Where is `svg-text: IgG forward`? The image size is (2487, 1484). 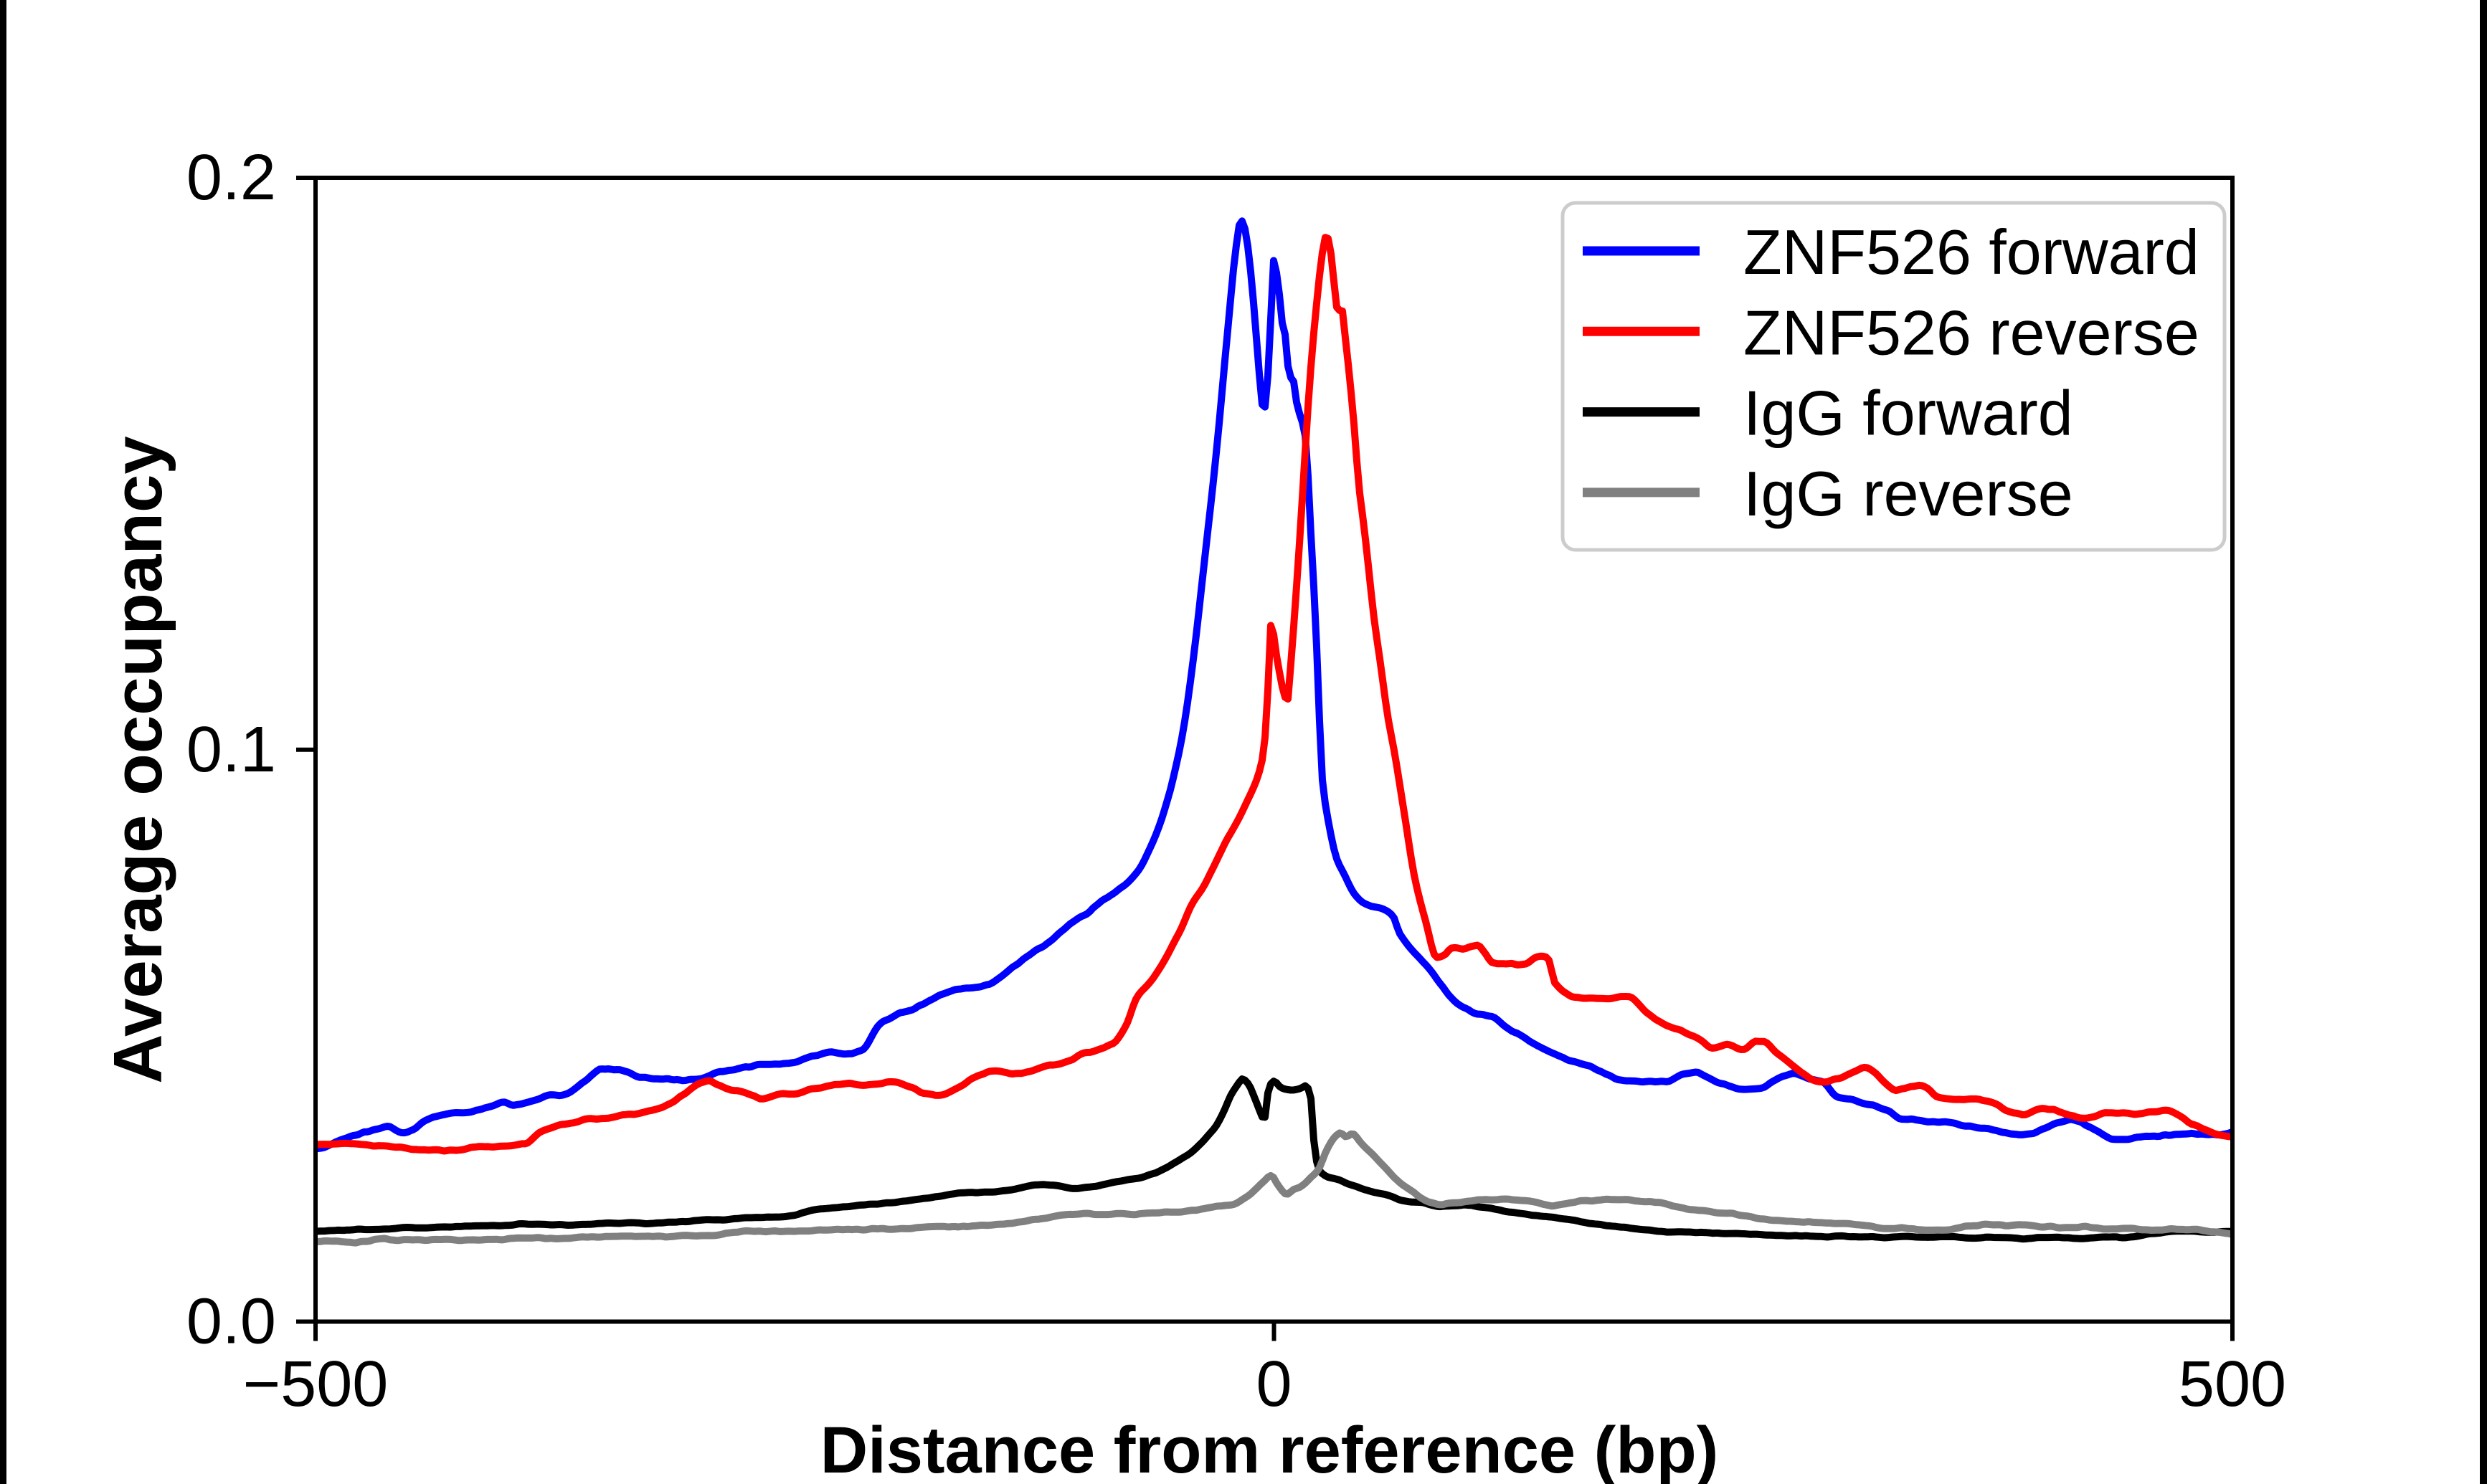
svg-text: IgG forward is located at coordinates (1908, 413).